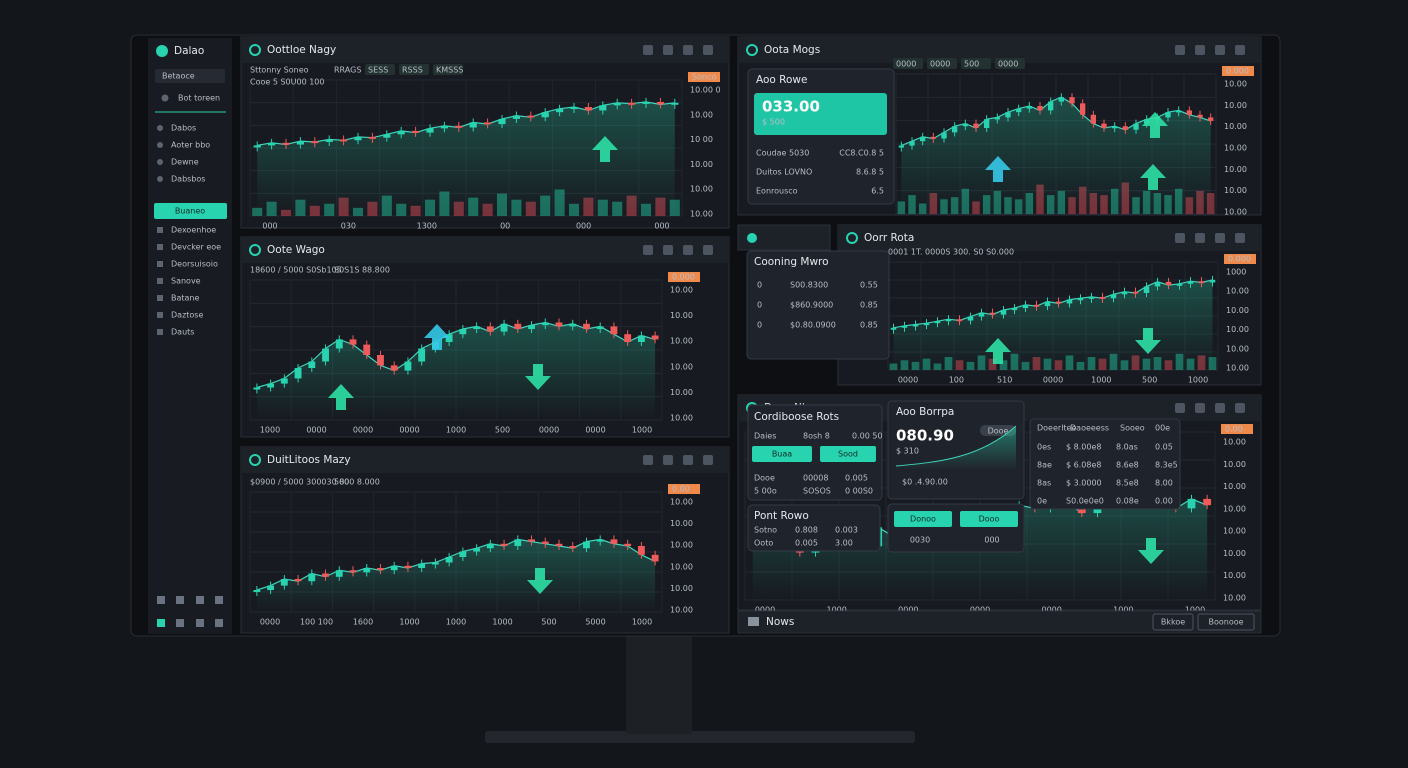 The width and height of the screenshot is (1408, 768). I want to click on search: Bot toreen, so click(199, 98).